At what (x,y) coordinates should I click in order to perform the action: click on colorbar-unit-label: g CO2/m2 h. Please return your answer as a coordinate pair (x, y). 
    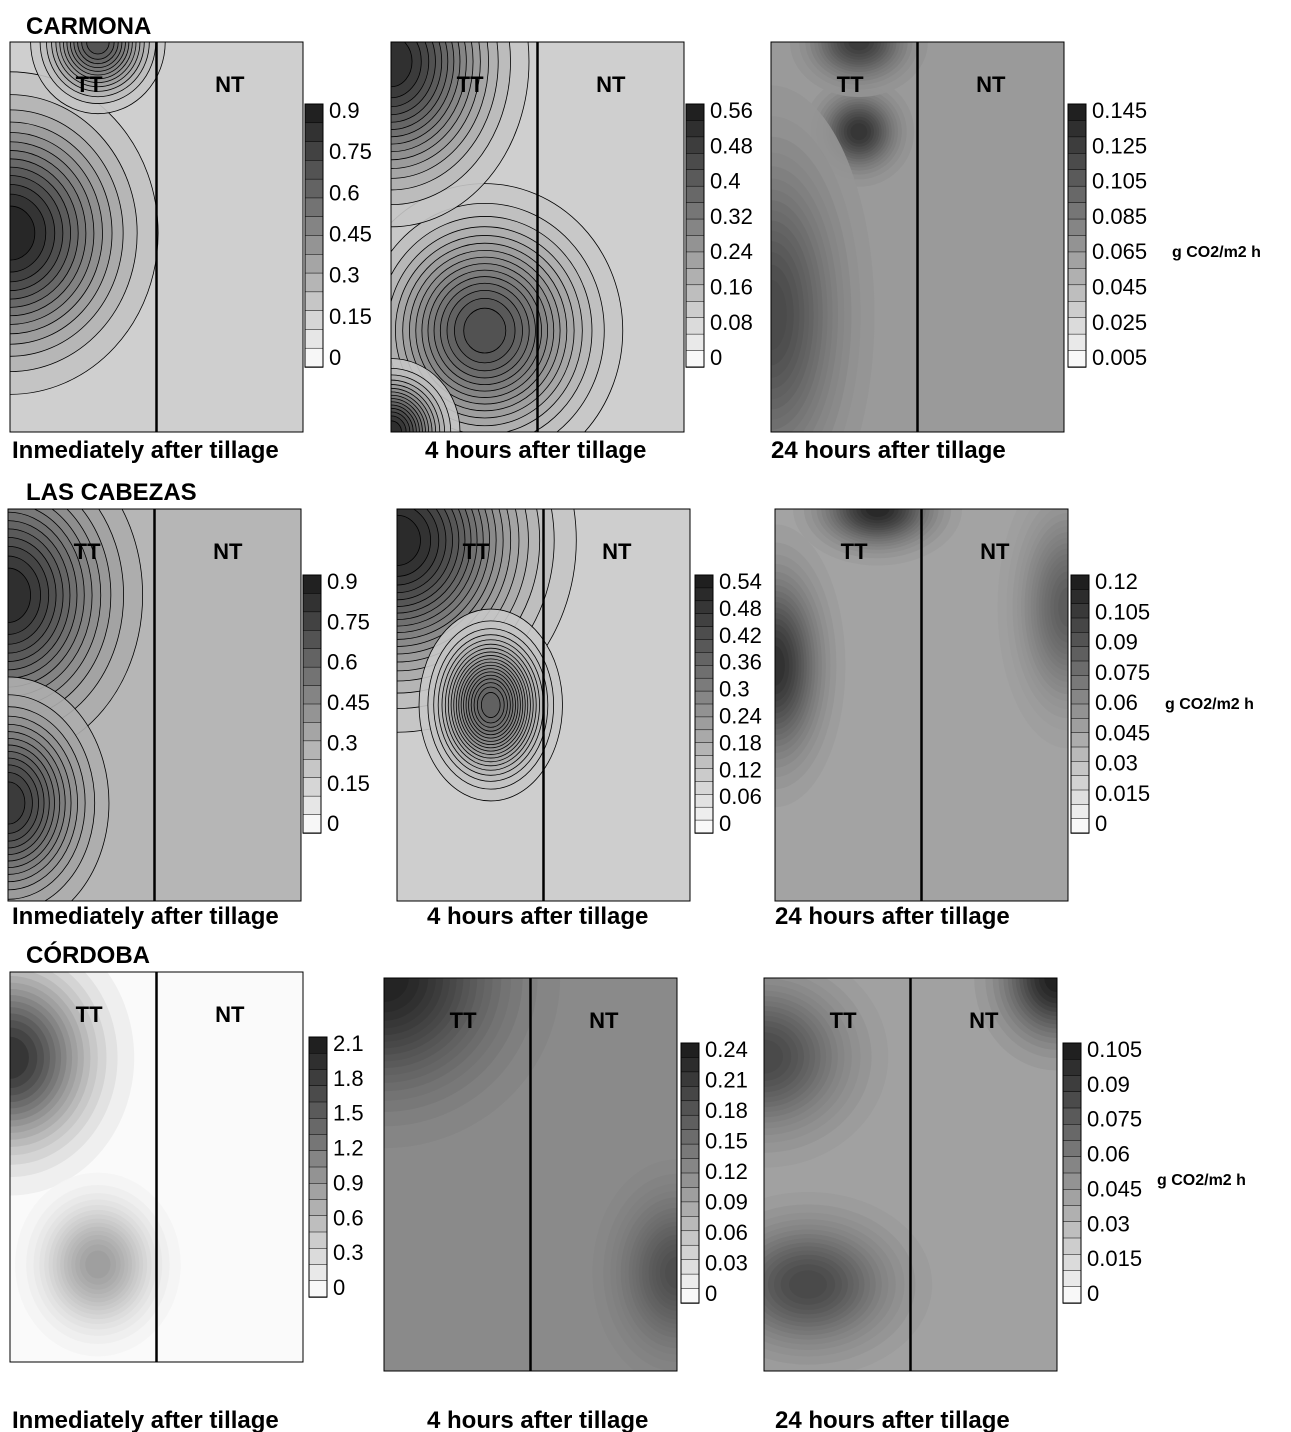
    Looking at the image, I should click on (1201, 1180).